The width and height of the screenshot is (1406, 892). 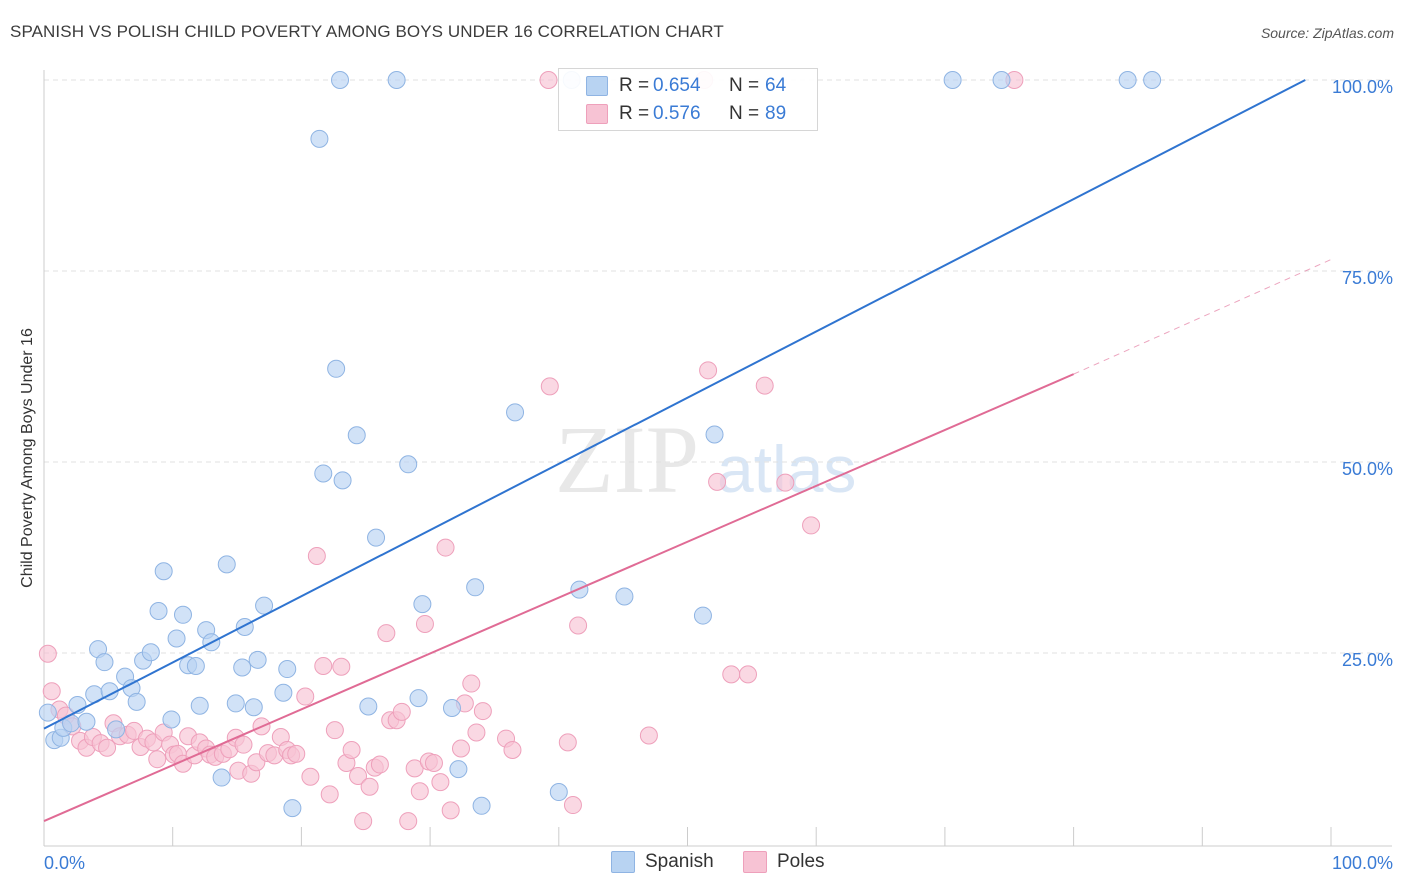 I want to click on y-tick-label: 75.0%, so click(x=1367, y=278).